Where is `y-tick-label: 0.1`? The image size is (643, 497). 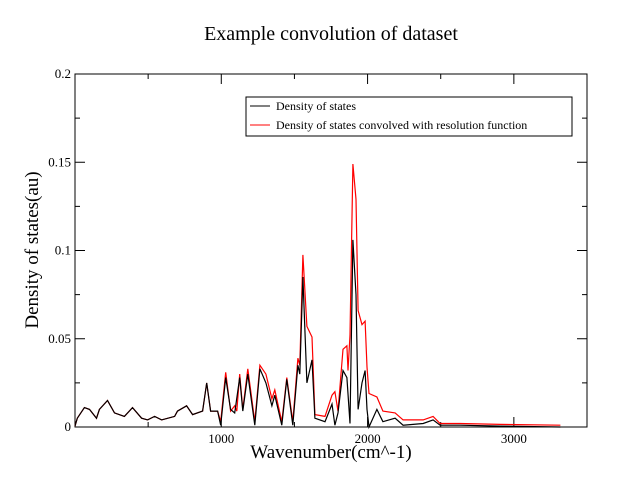
y-tick-label: 0.1 is located at coordinates (63, 250).